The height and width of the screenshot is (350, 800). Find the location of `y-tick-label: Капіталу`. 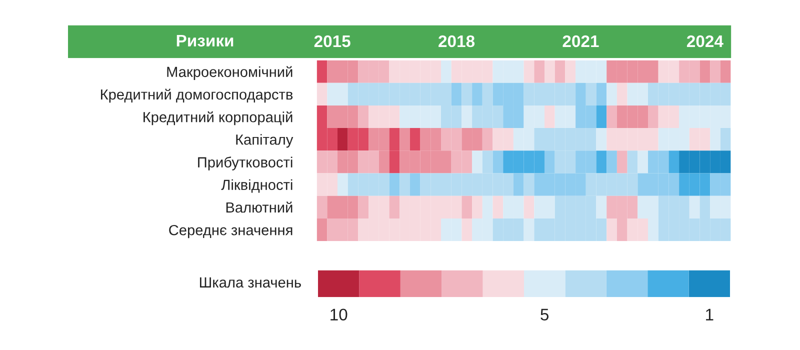

y-tick-label: Капіталу is located at coordinates (265, 141).